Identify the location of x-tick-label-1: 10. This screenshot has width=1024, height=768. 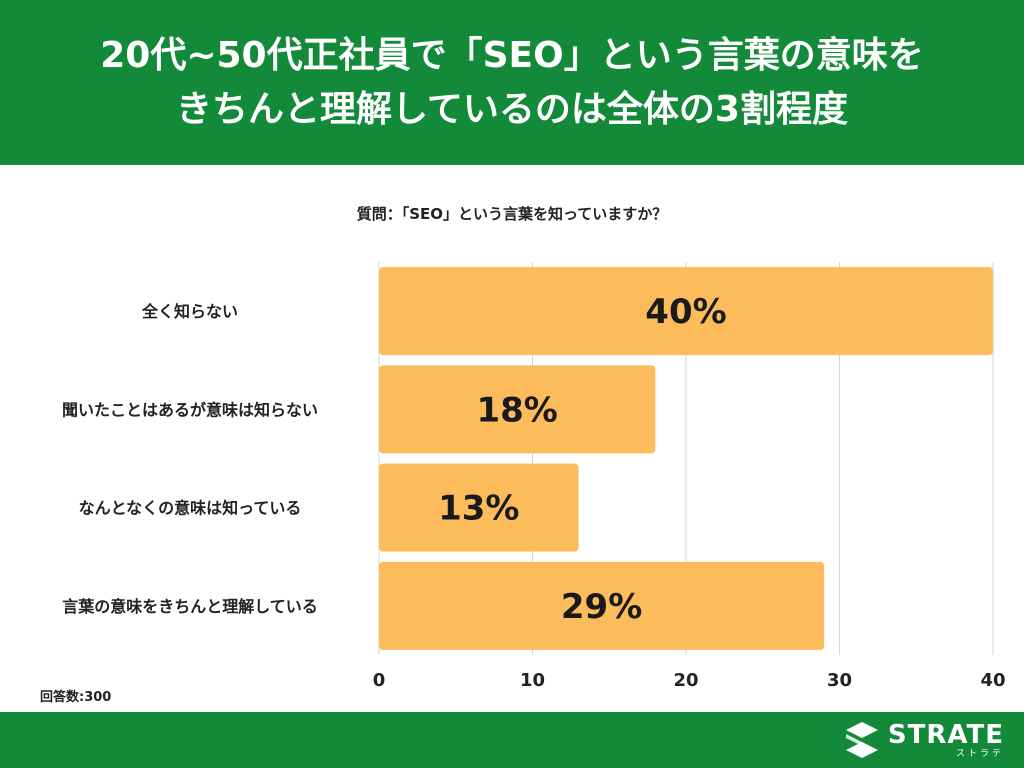
(532, 680).